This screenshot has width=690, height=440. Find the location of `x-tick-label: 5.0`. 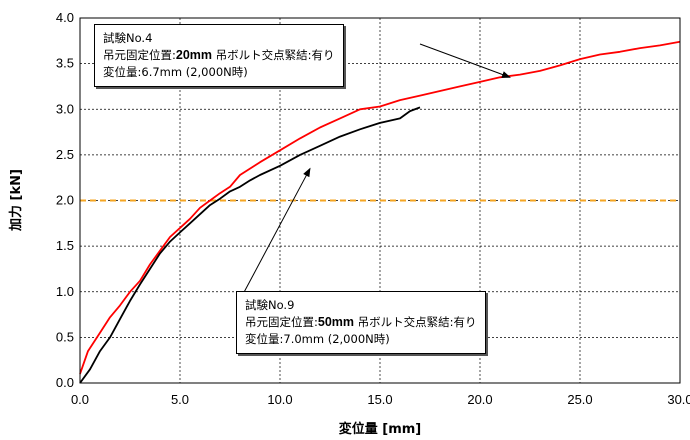

x-tick-label: 5.0 is located at coordinates (180, 399).